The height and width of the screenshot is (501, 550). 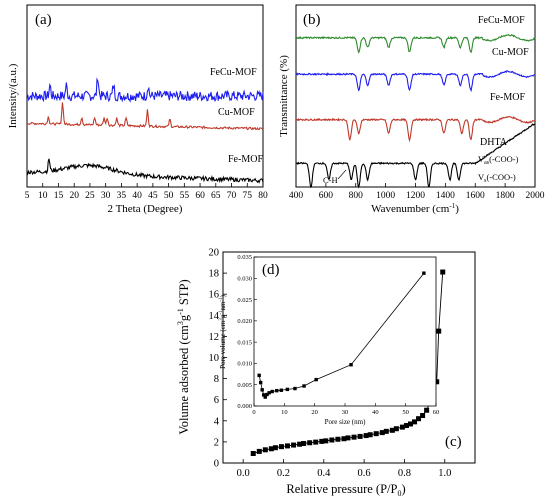 I want to click on xrd-x-tick-label: 30, so click(x=106, y=196).